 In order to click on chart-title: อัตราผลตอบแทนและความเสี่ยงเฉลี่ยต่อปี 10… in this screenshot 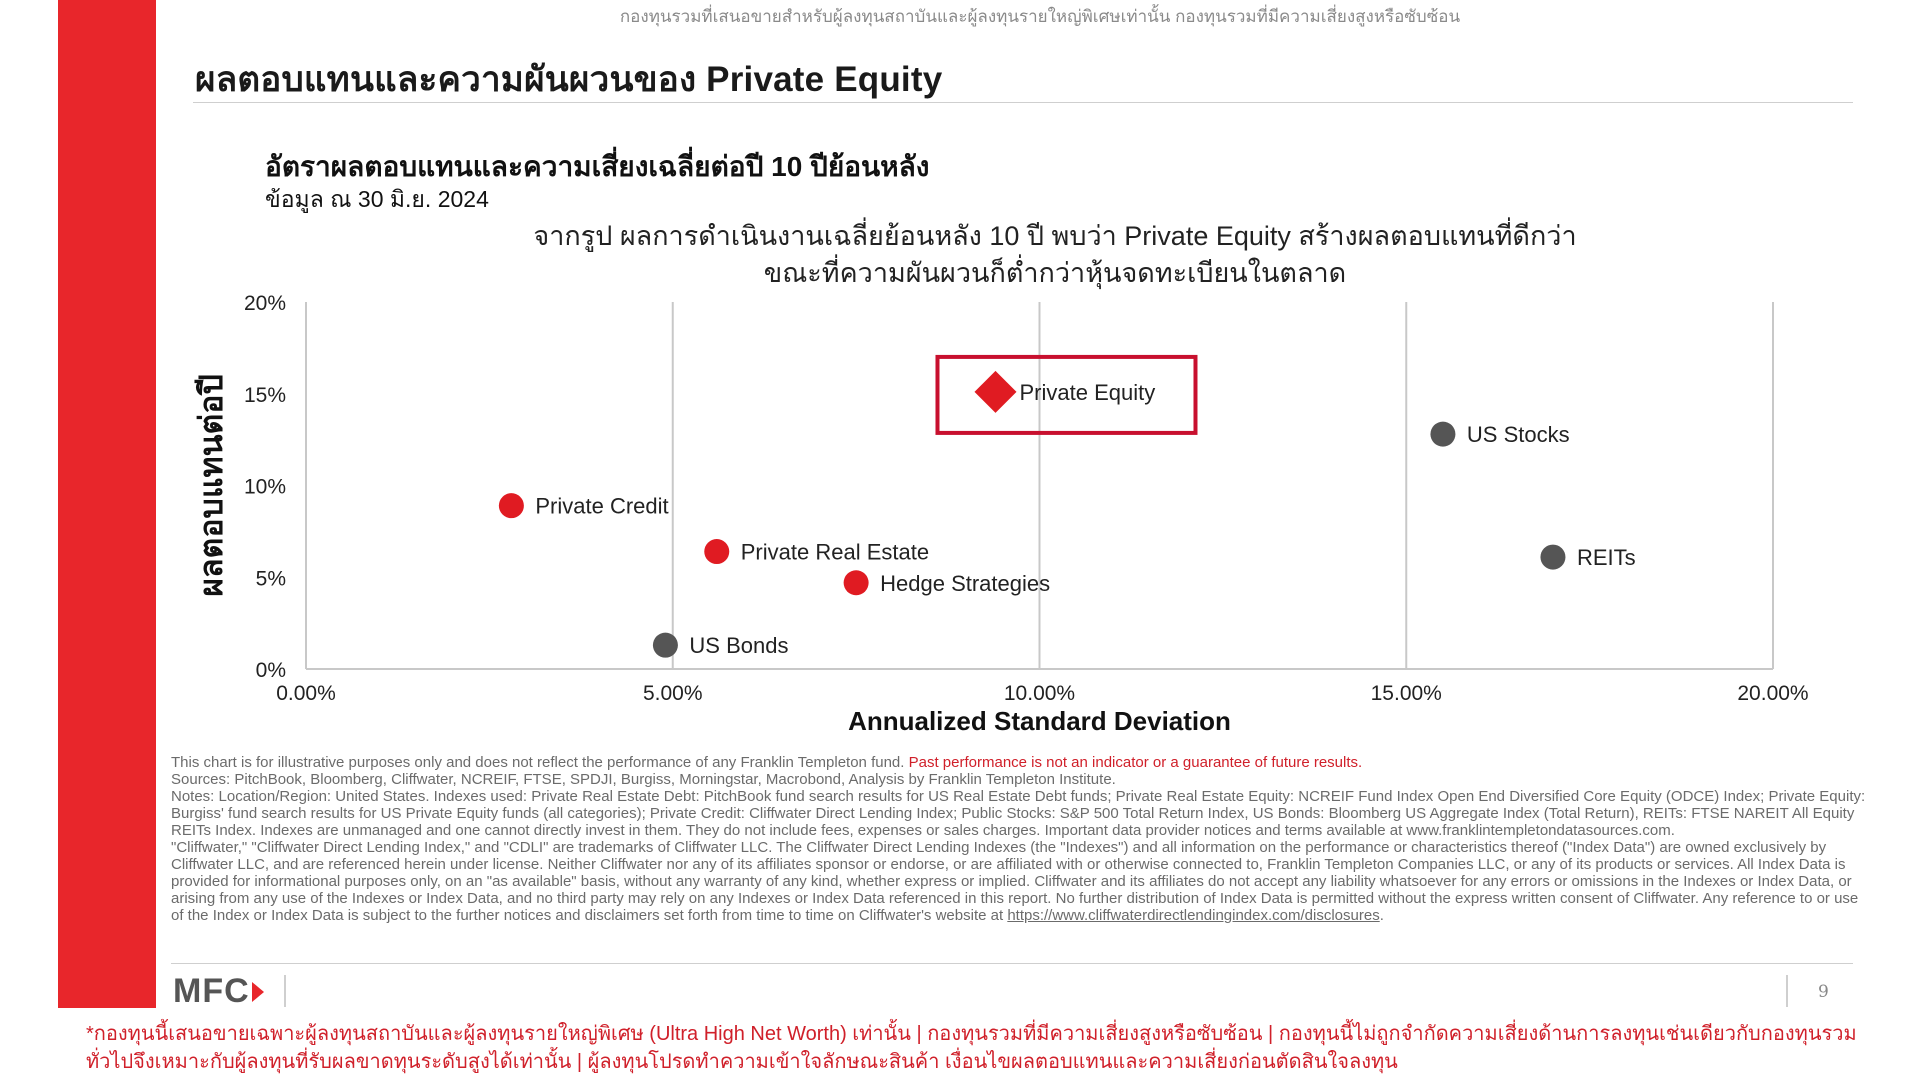, I will do `click(597, 166)`.